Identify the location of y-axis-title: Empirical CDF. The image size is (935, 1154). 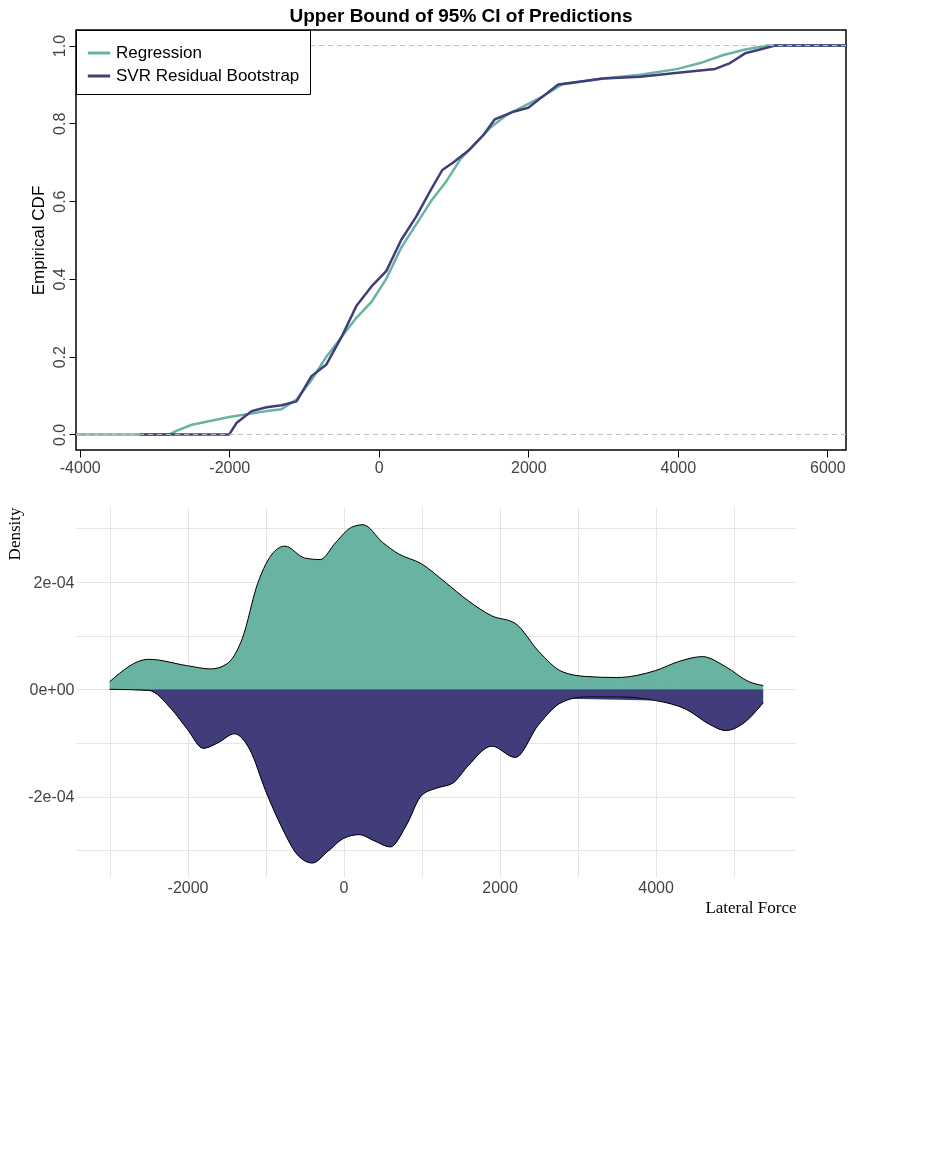
(38, 240).